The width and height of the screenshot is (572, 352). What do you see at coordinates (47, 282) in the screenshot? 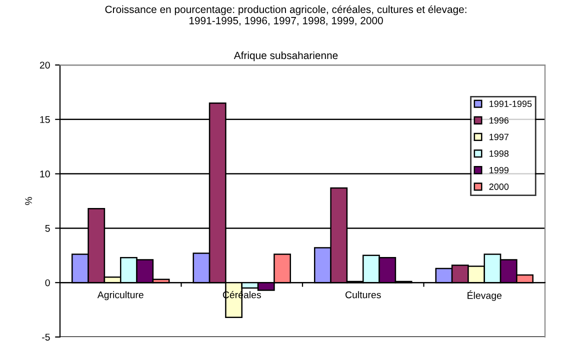
I see `y-tick-label: 0` at bounding box center [47, 282].